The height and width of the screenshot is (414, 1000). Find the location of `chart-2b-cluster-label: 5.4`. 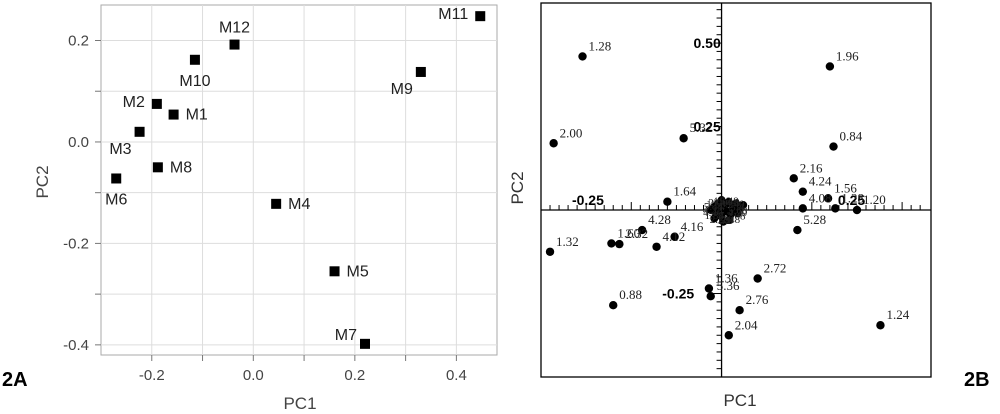

chart-2b-cluster-label: 5.4 is located at coordinates (737, 208).